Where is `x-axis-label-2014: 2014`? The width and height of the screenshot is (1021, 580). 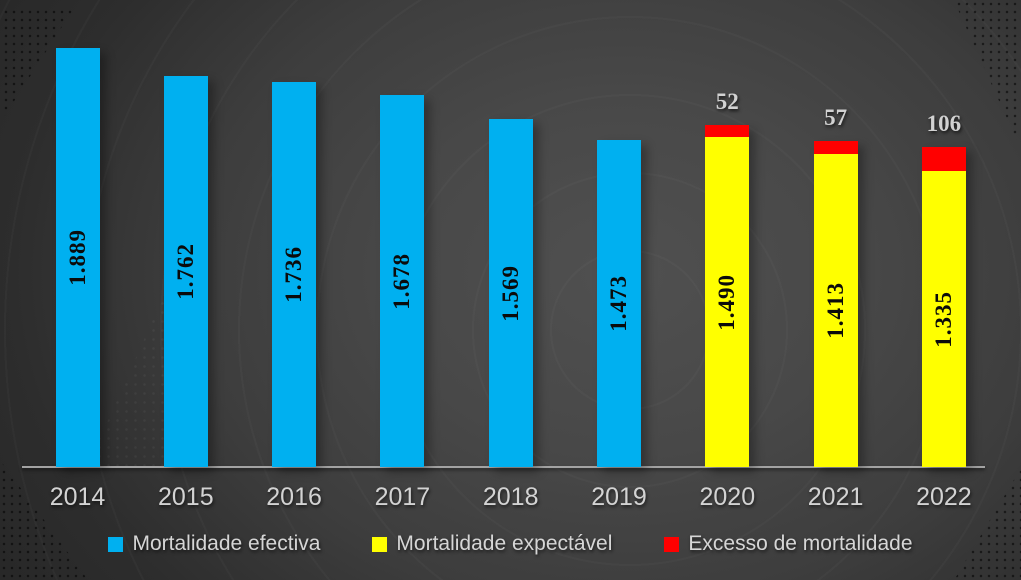 x-axis-label-2014: 2014 is located at coordinates (77, 497).